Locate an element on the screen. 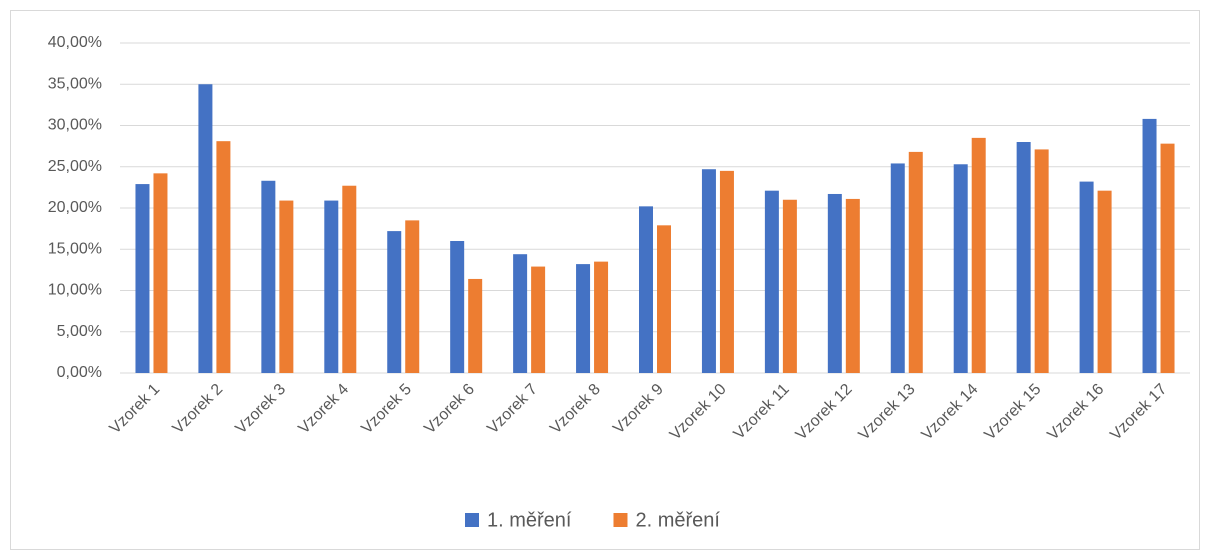  y-tick-label: 25,00% is located at coordinates (75, 166).